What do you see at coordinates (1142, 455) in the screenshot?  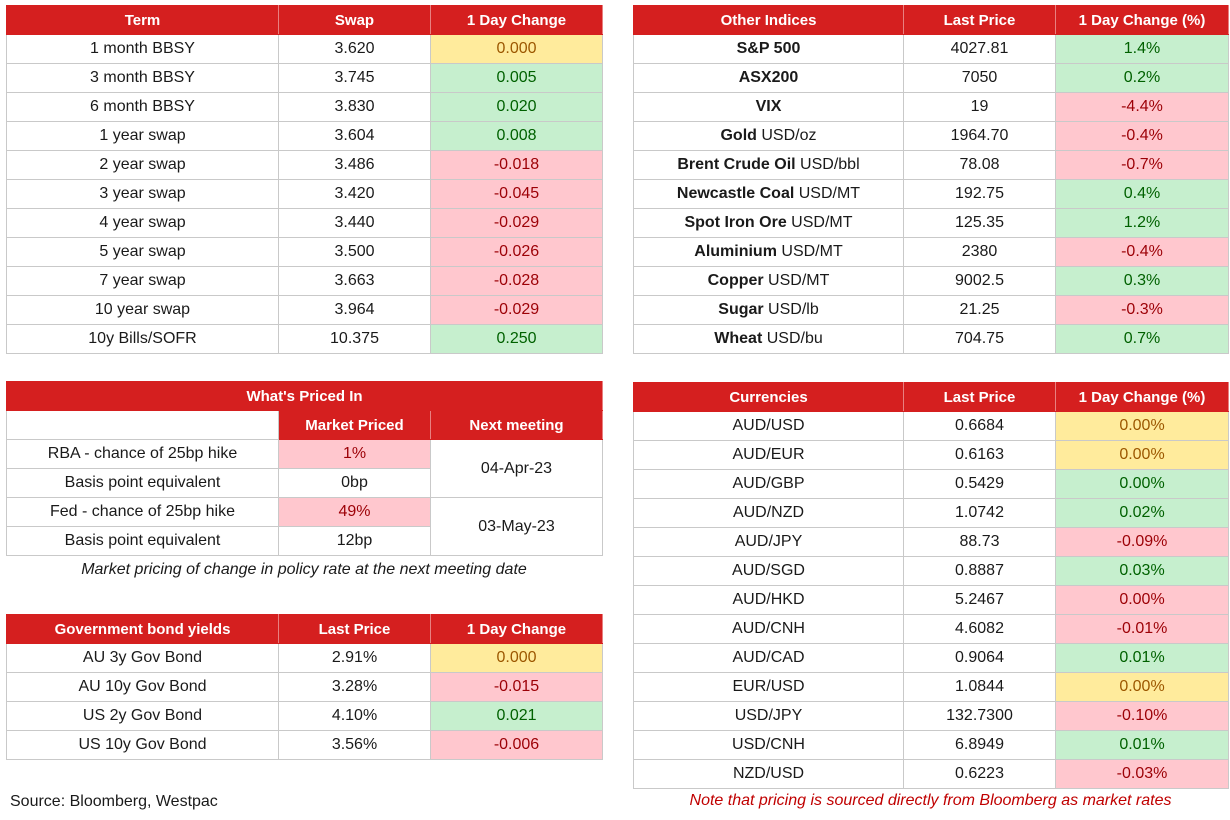 I see `fx-change: 0.00%` at bounding box center [1142, 455].